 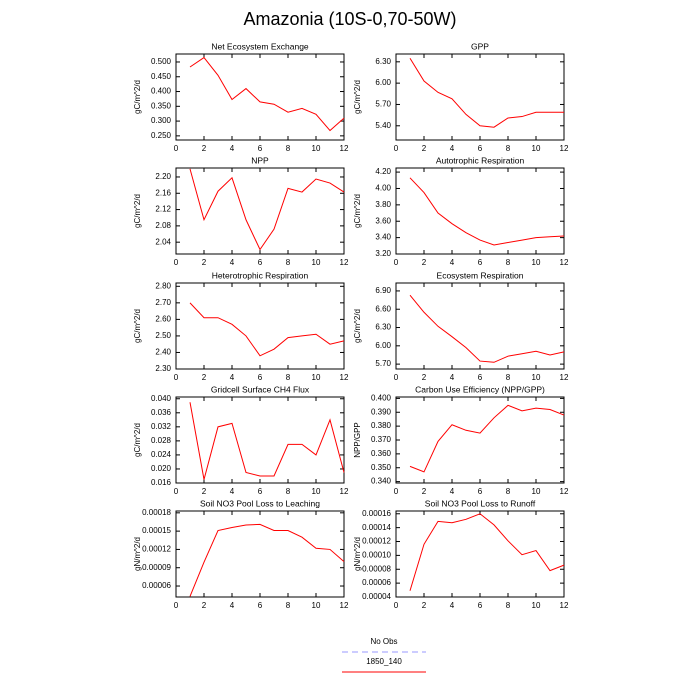 I want to click on y-tick-label: 2.40, so click(x=163, y=352).